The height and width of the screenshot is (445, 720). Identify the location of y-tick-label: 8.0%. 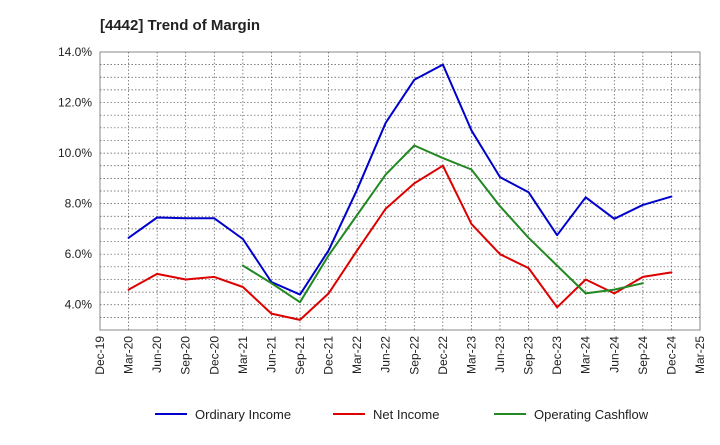
(79, 204).